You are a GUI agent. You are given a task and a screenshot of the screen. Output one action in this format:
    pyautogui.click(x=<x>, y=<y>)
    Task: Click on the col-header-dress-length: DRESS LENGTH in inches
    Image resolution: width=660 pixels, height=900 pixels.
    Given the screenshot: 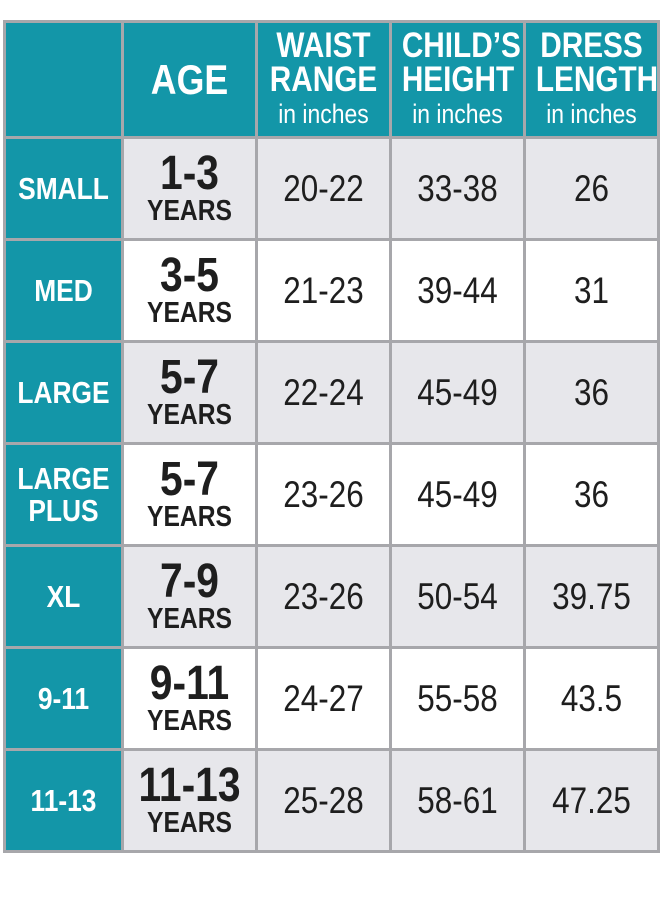 What is the action you would take?
    pyautogui.click(x=591, y=79)
    